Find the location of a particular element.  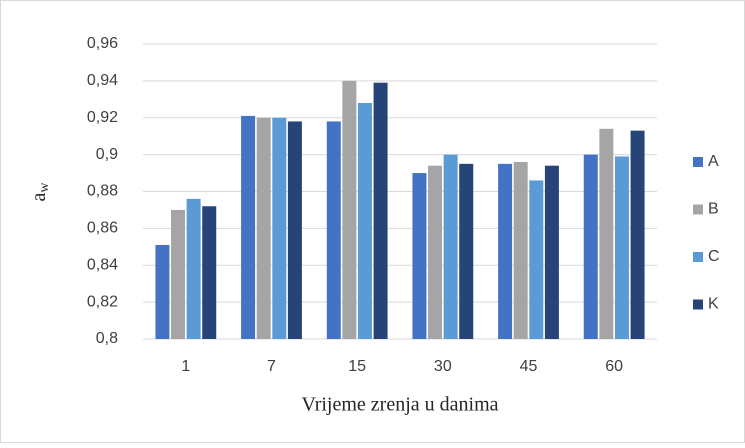

y-axis-label-main: a is located at coordinates (39, 197).